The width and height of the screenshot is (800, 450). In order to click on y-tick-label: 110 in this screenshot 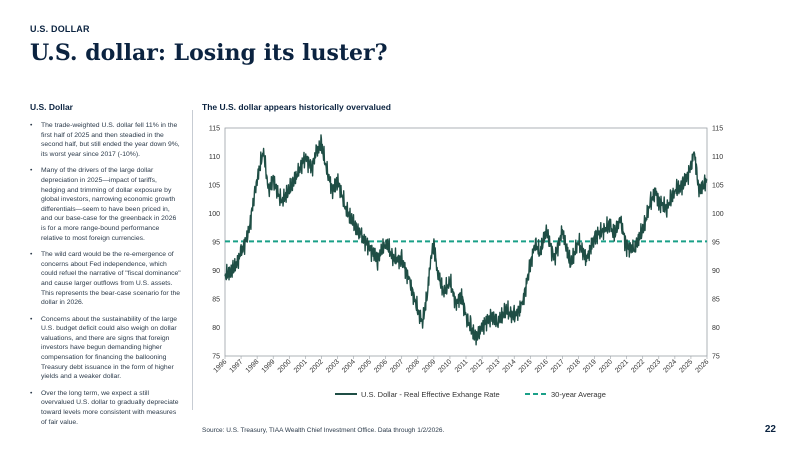, I will do `click(214, 157)`.